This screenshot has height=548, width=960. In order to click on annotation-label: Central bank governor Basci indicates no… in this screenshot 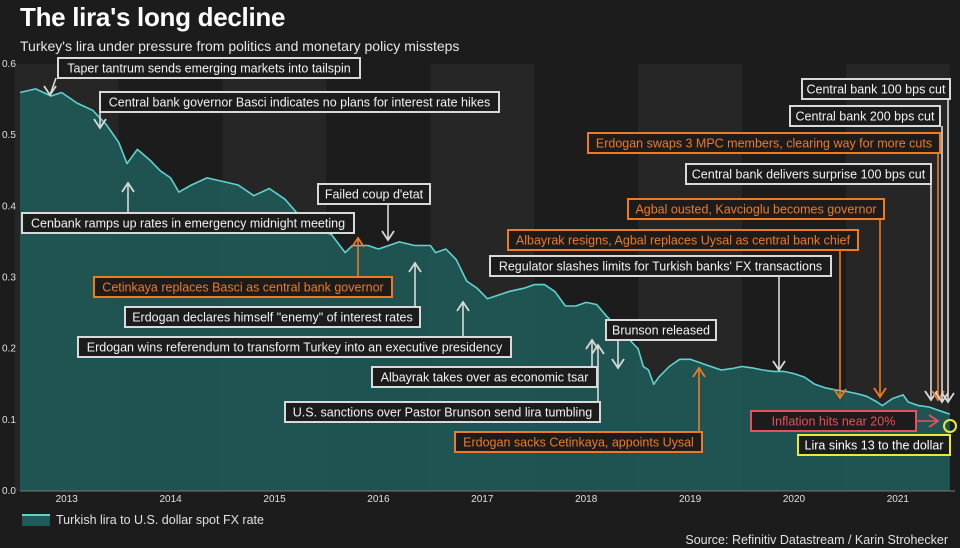, I will do `click(299, 103)`.